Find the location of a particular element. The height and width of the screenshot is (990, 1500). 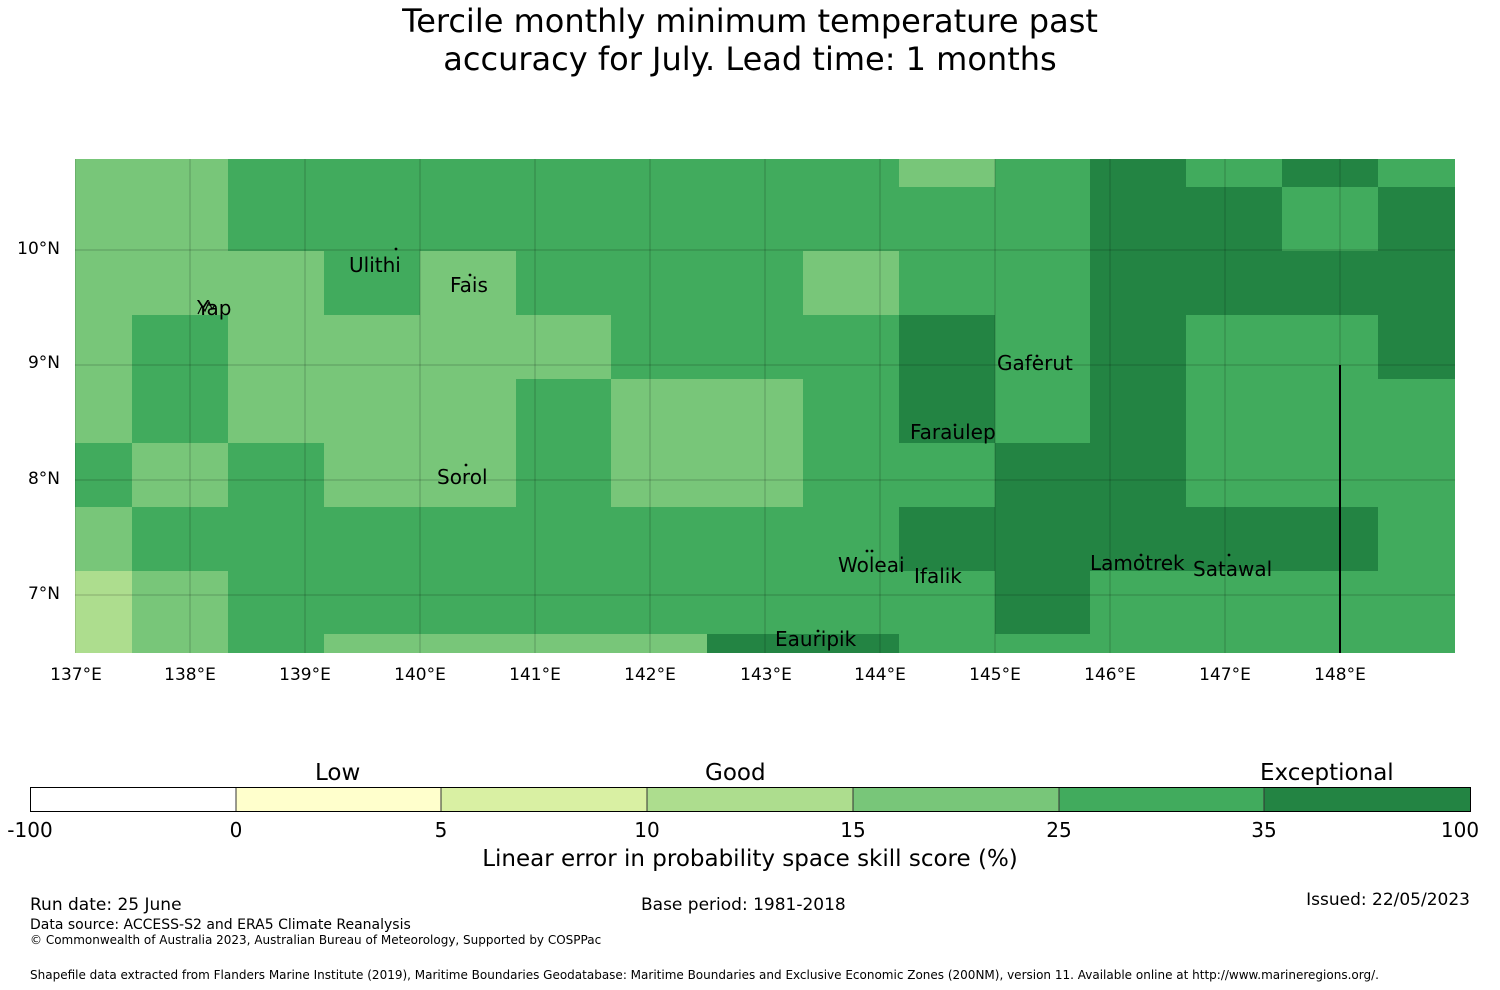

category-low: Low is located at coordinates (338, 773).